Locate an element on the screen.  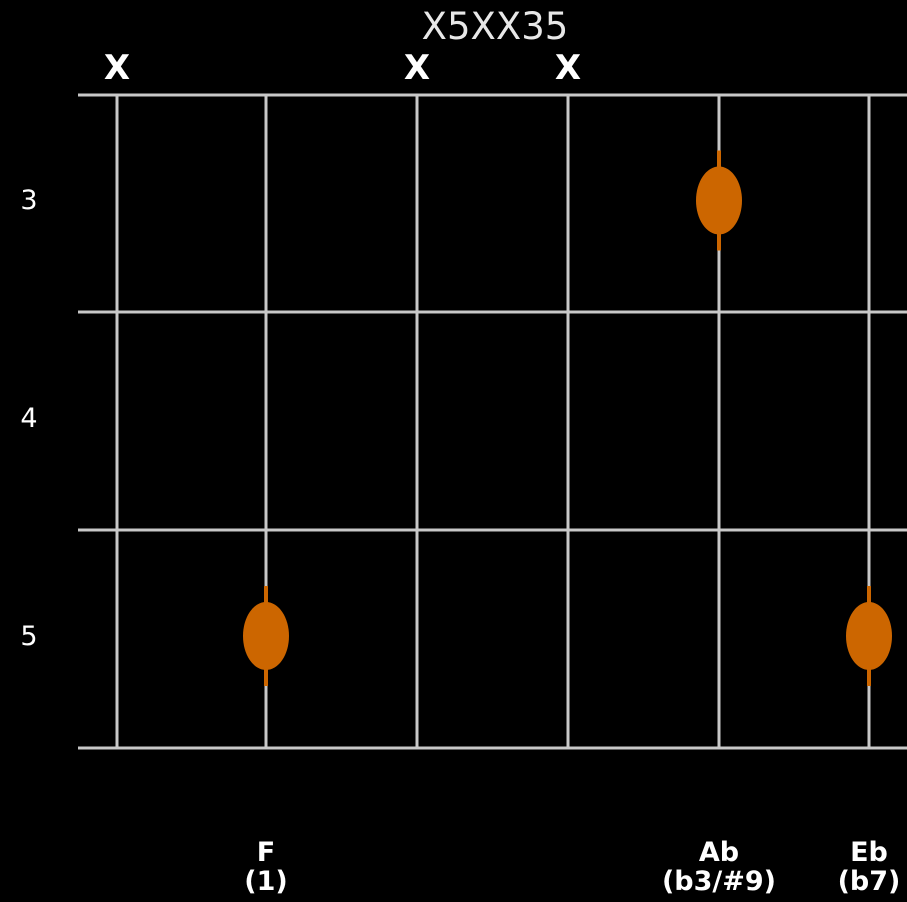
mute-marker-string-4: X is located at coordinates (568, 68).